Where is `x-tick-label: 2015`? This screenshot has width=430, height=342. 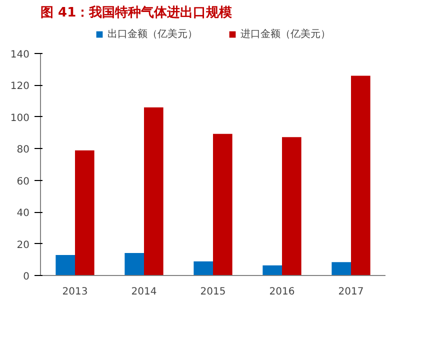 x-tick-label: 2015 is located at coordinates (213, 292).